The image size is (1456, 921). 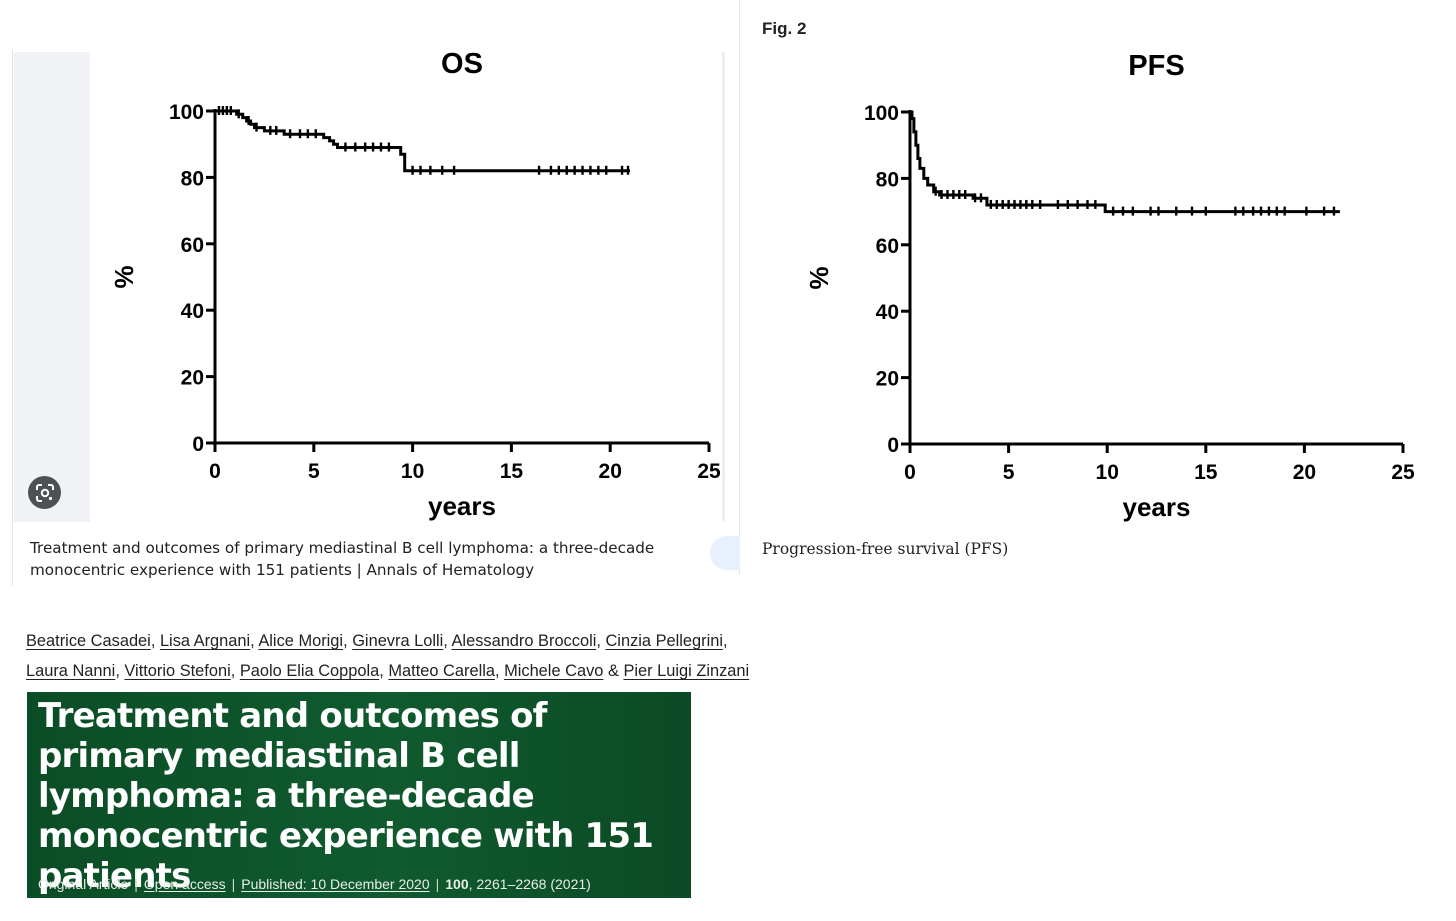 I want to click on author-link: Beatrice Casadei, so click(x=88, y=641).